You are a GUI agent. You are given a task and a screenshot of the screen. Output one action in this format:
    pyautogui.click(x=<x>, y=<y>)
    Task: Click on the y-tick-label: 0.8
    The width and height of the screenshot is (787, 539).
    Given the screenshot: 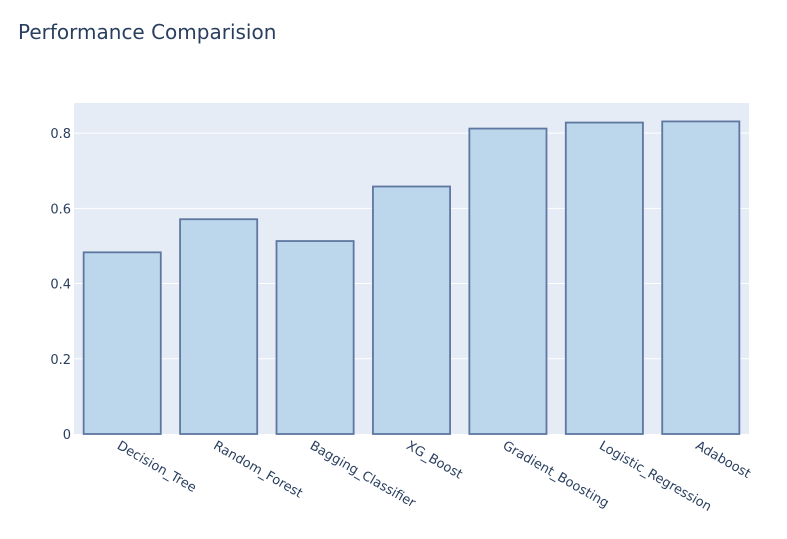 What is the action you would take?
    pyautogui.click(x=60, y=134)
    